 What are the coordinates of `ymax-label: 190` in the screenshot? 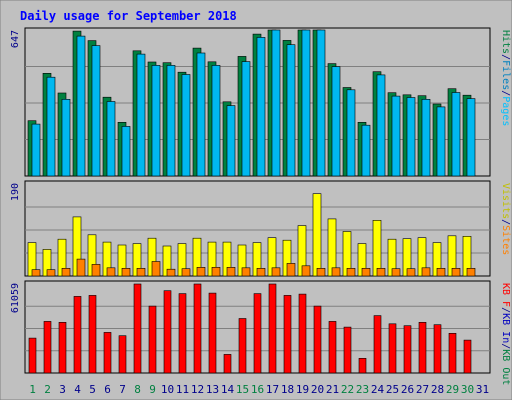 It's located at (15, 192).